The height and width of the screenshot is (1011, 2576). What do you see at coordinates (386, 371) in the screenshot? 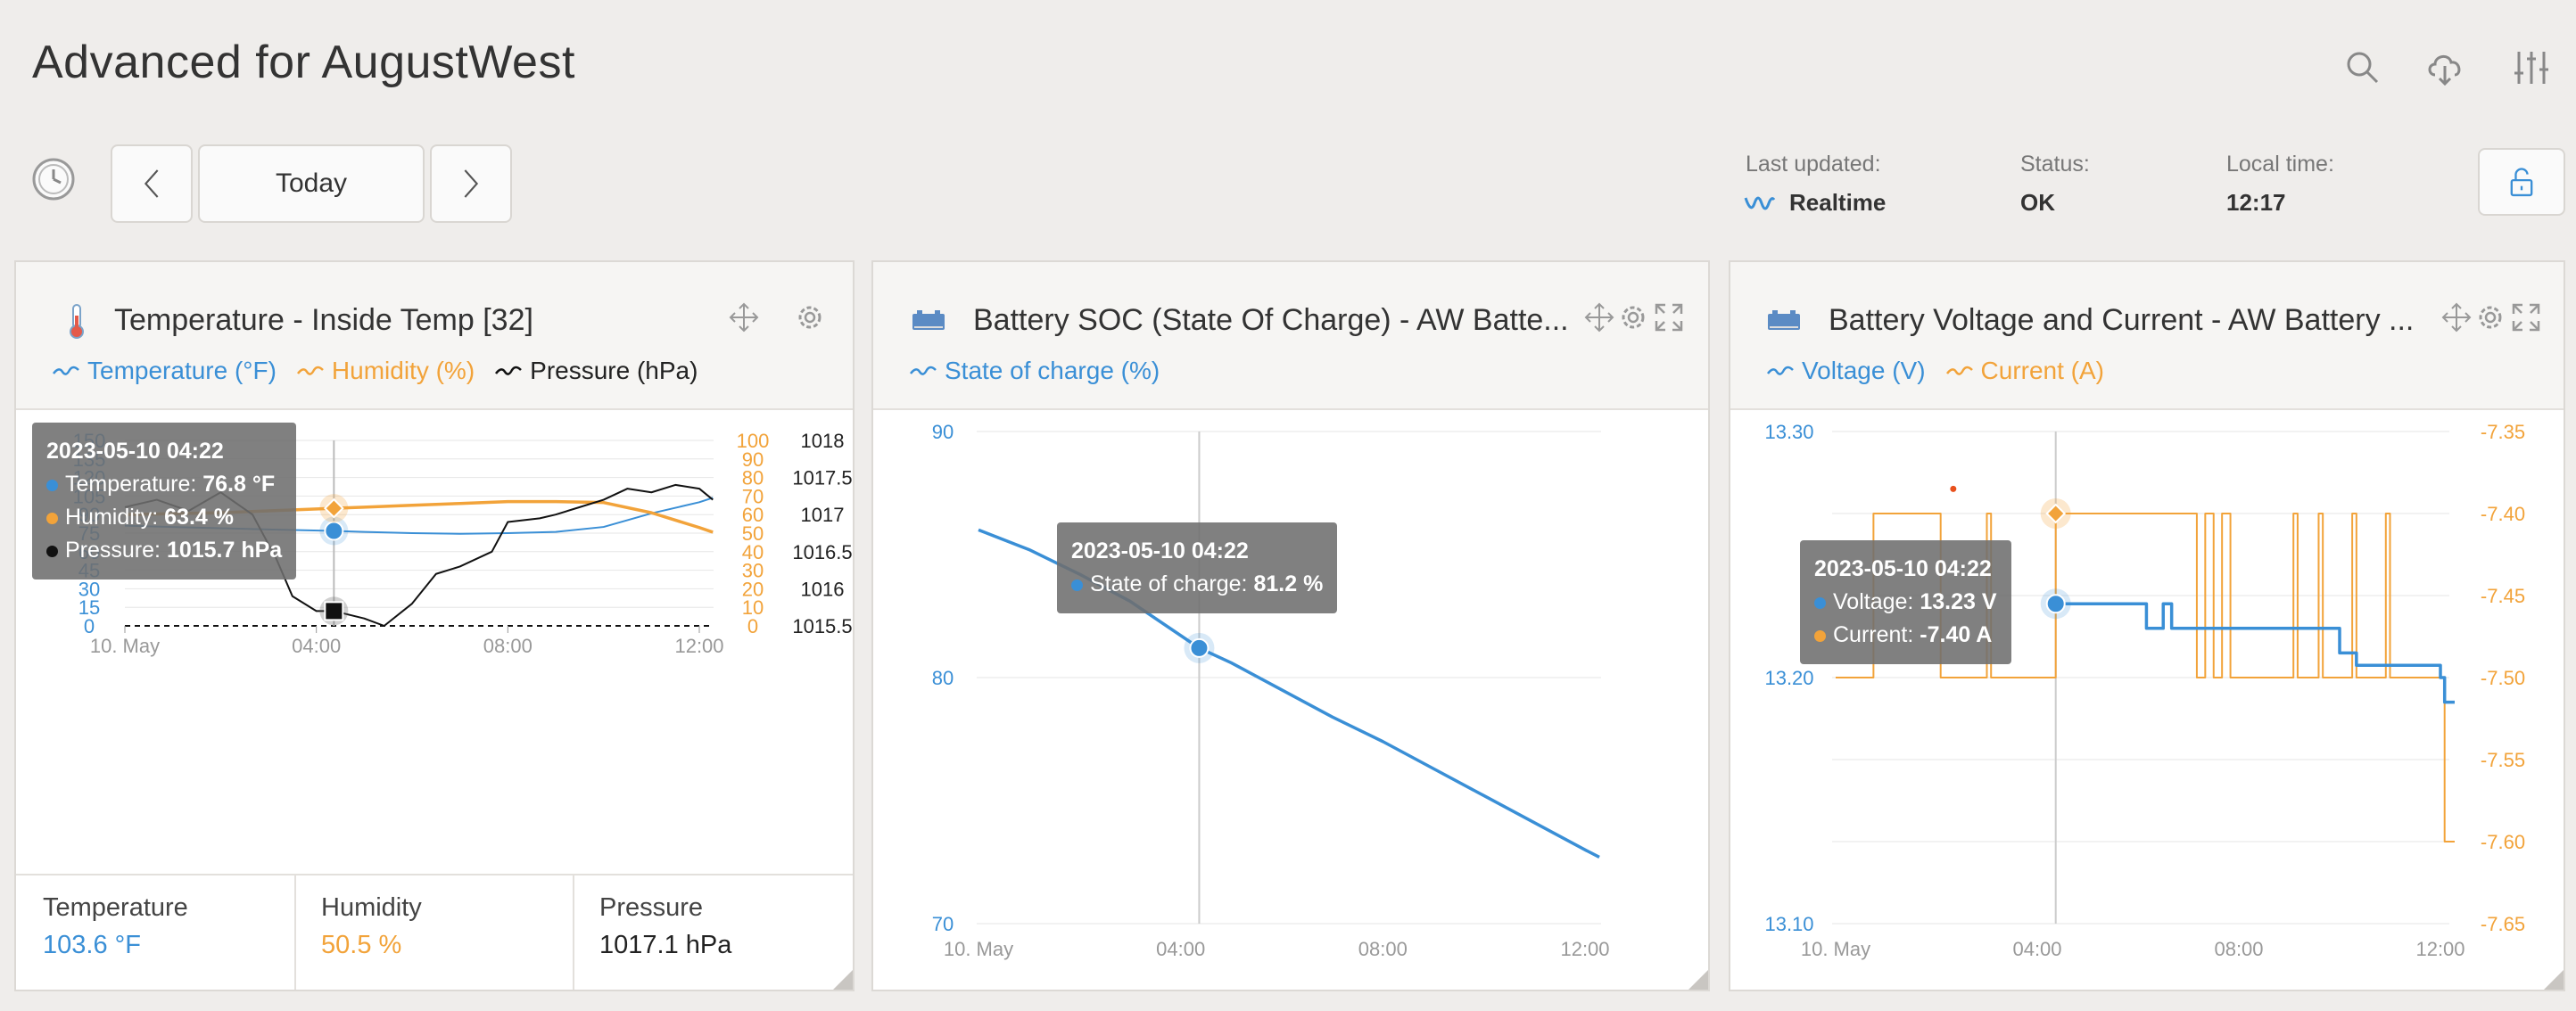
I see `legend-item-humidity: Humidity (%)` at bounding box center [386, 371].